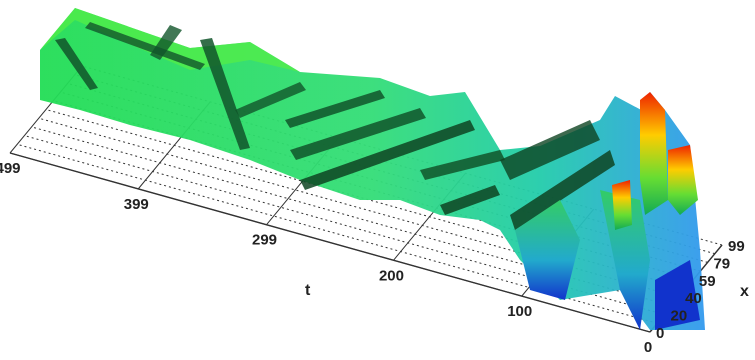 This screenshot has height=360, width=755. I want to click on t-tick-label: 499, so click(10, 168).